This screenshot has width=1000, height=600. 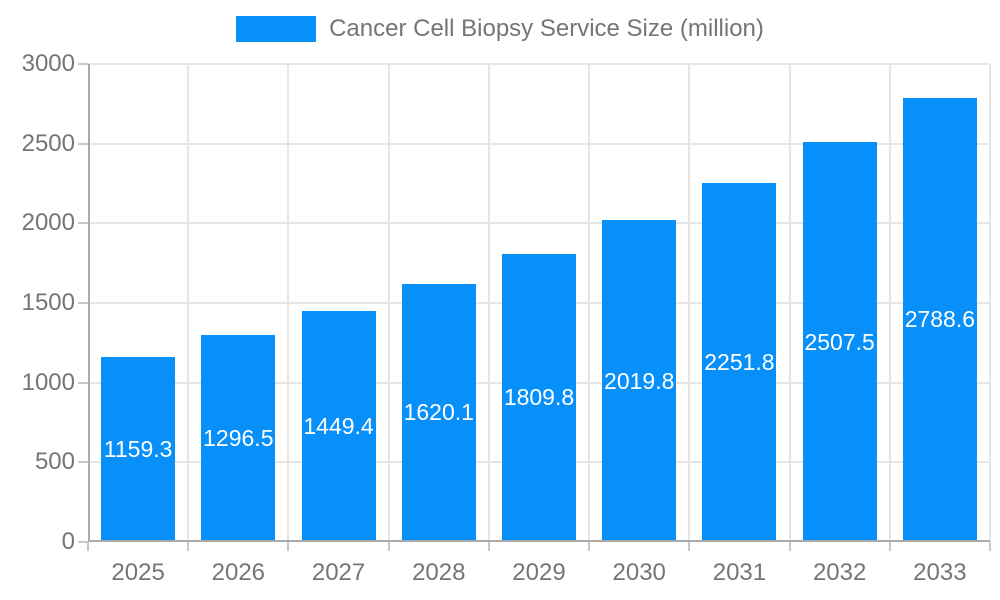 I want to click on bar-value-label: 2019.8, so click(x=639, y=380).